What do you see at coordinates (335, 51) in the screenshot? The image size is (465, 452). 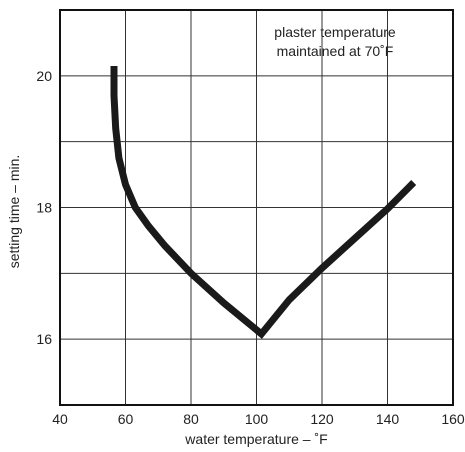 I see `annotation-line-2: maintained at 70˚F` at bounding box center [335, 51].